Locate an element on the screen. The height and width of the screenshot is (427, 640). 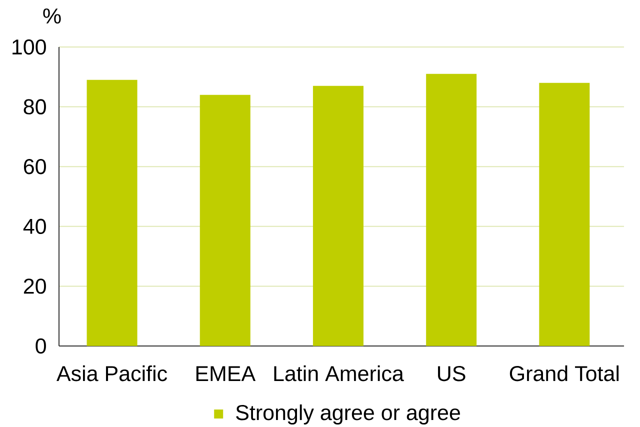
x-tick-label: US is located at coordinates (452, 374).